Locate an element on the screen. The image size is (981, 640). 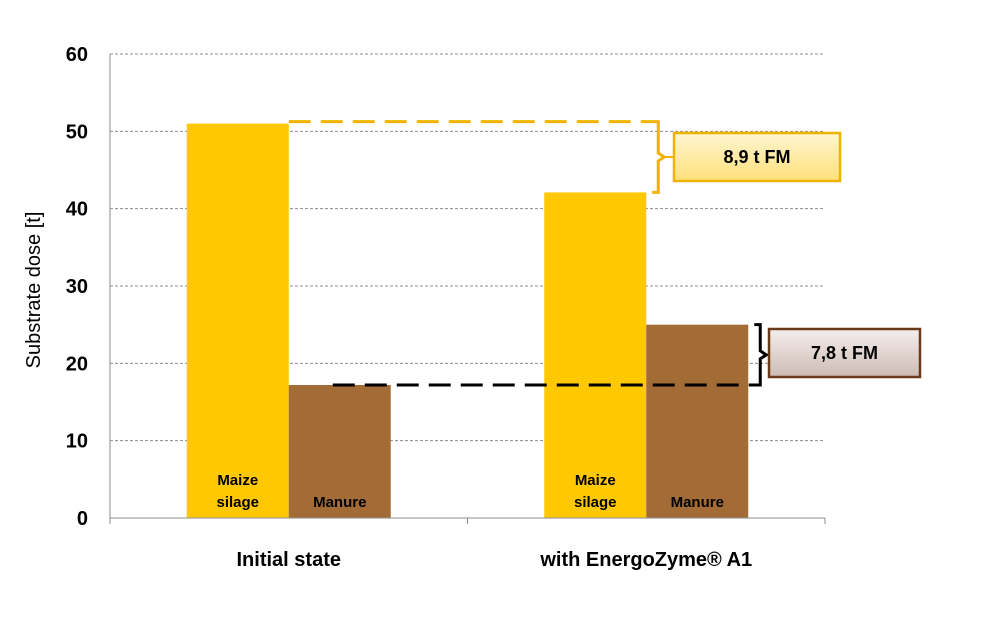
y-tick-label: 40 is located at coordinates (77, 210).